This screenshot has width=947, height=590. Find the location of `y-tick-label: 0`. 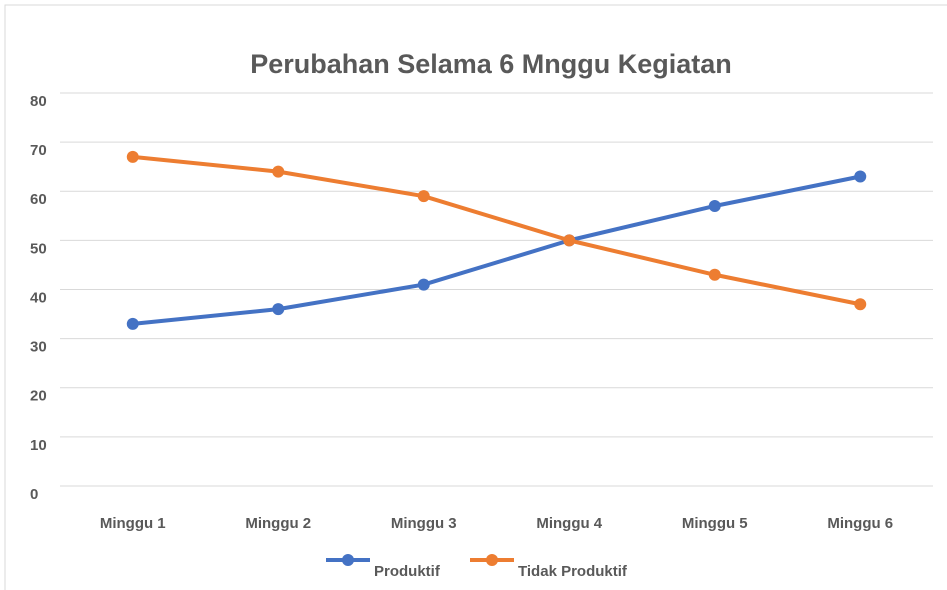

y-tick-label: 0 is located at coordinates (34, 494).